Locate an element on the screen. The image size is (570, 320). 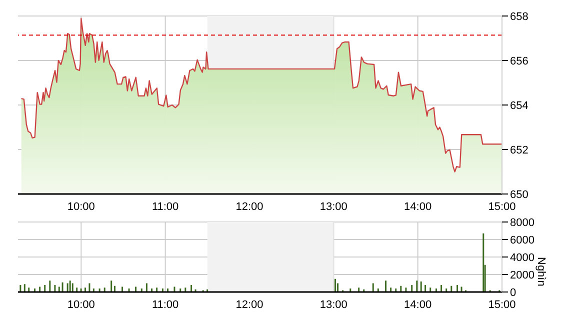
y-tick-label: 6000 is located at coordinates (522, 240).